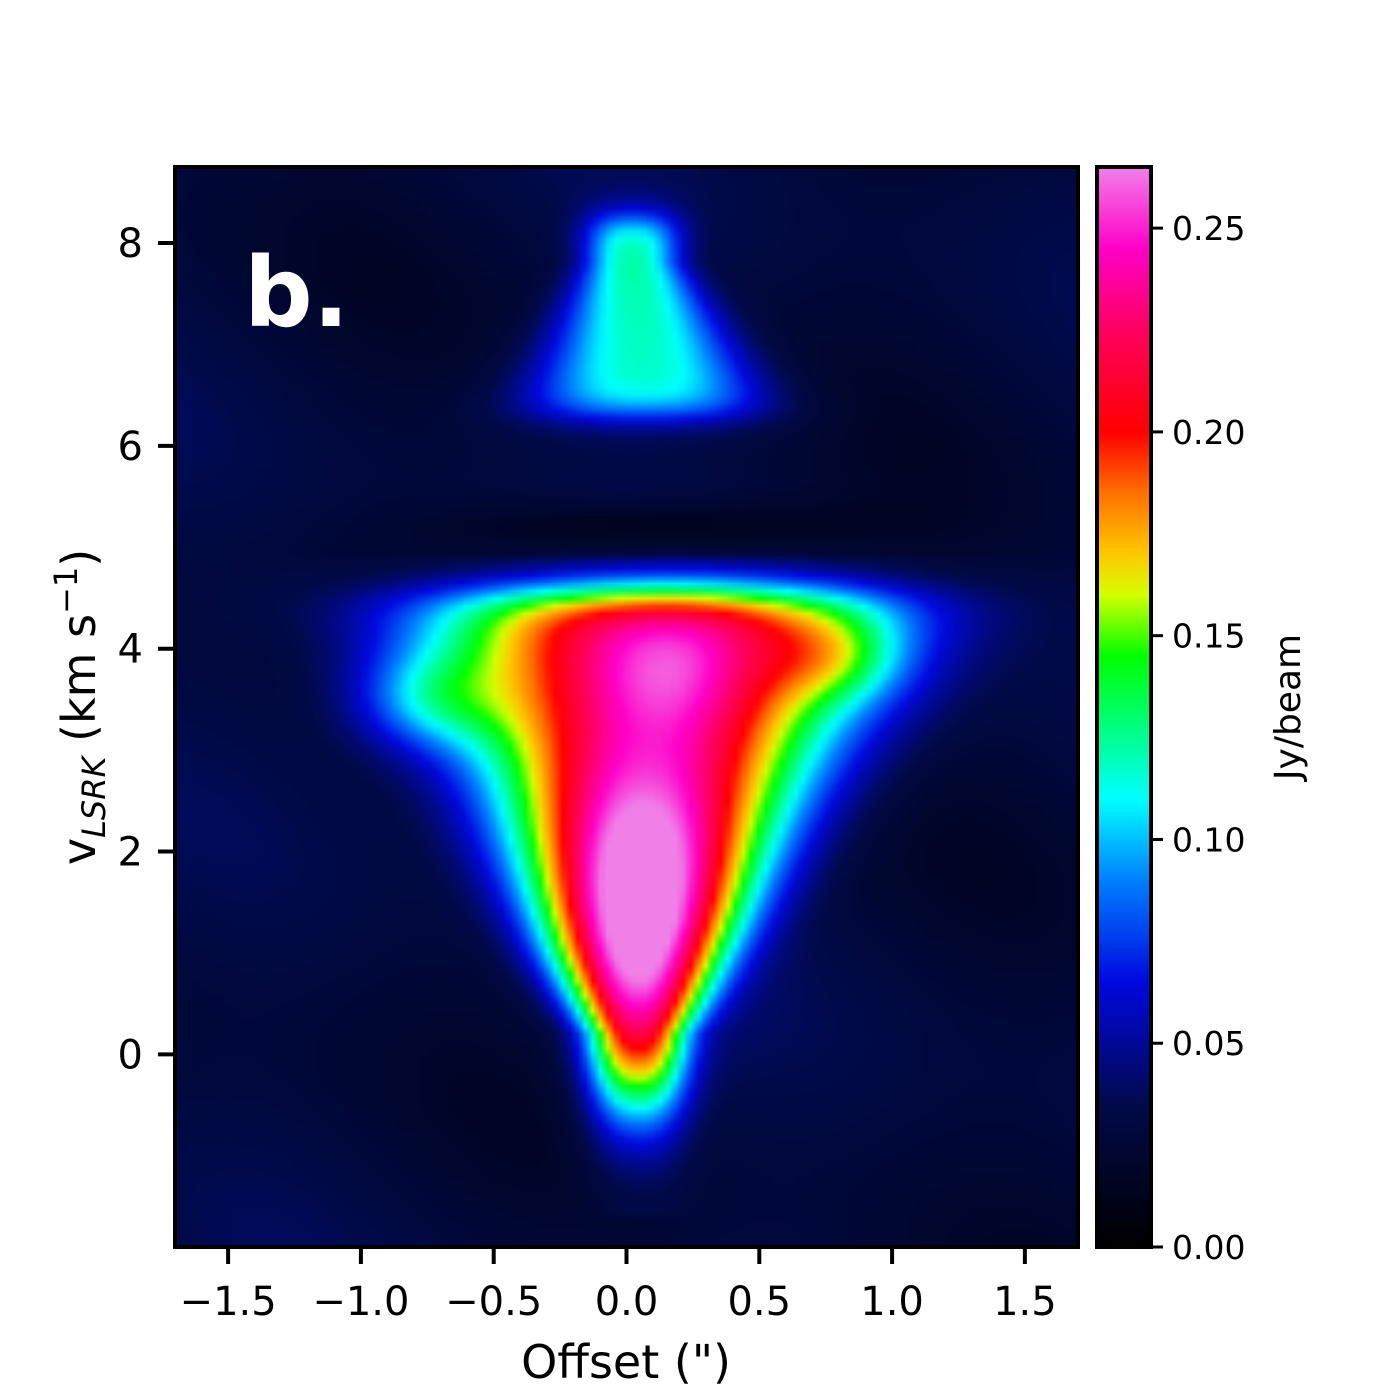 The image size is (1400, 1400). Describe the element at coordinates (130, 1055) in the screenshot. I see `y-tick-label: 0` at that location.